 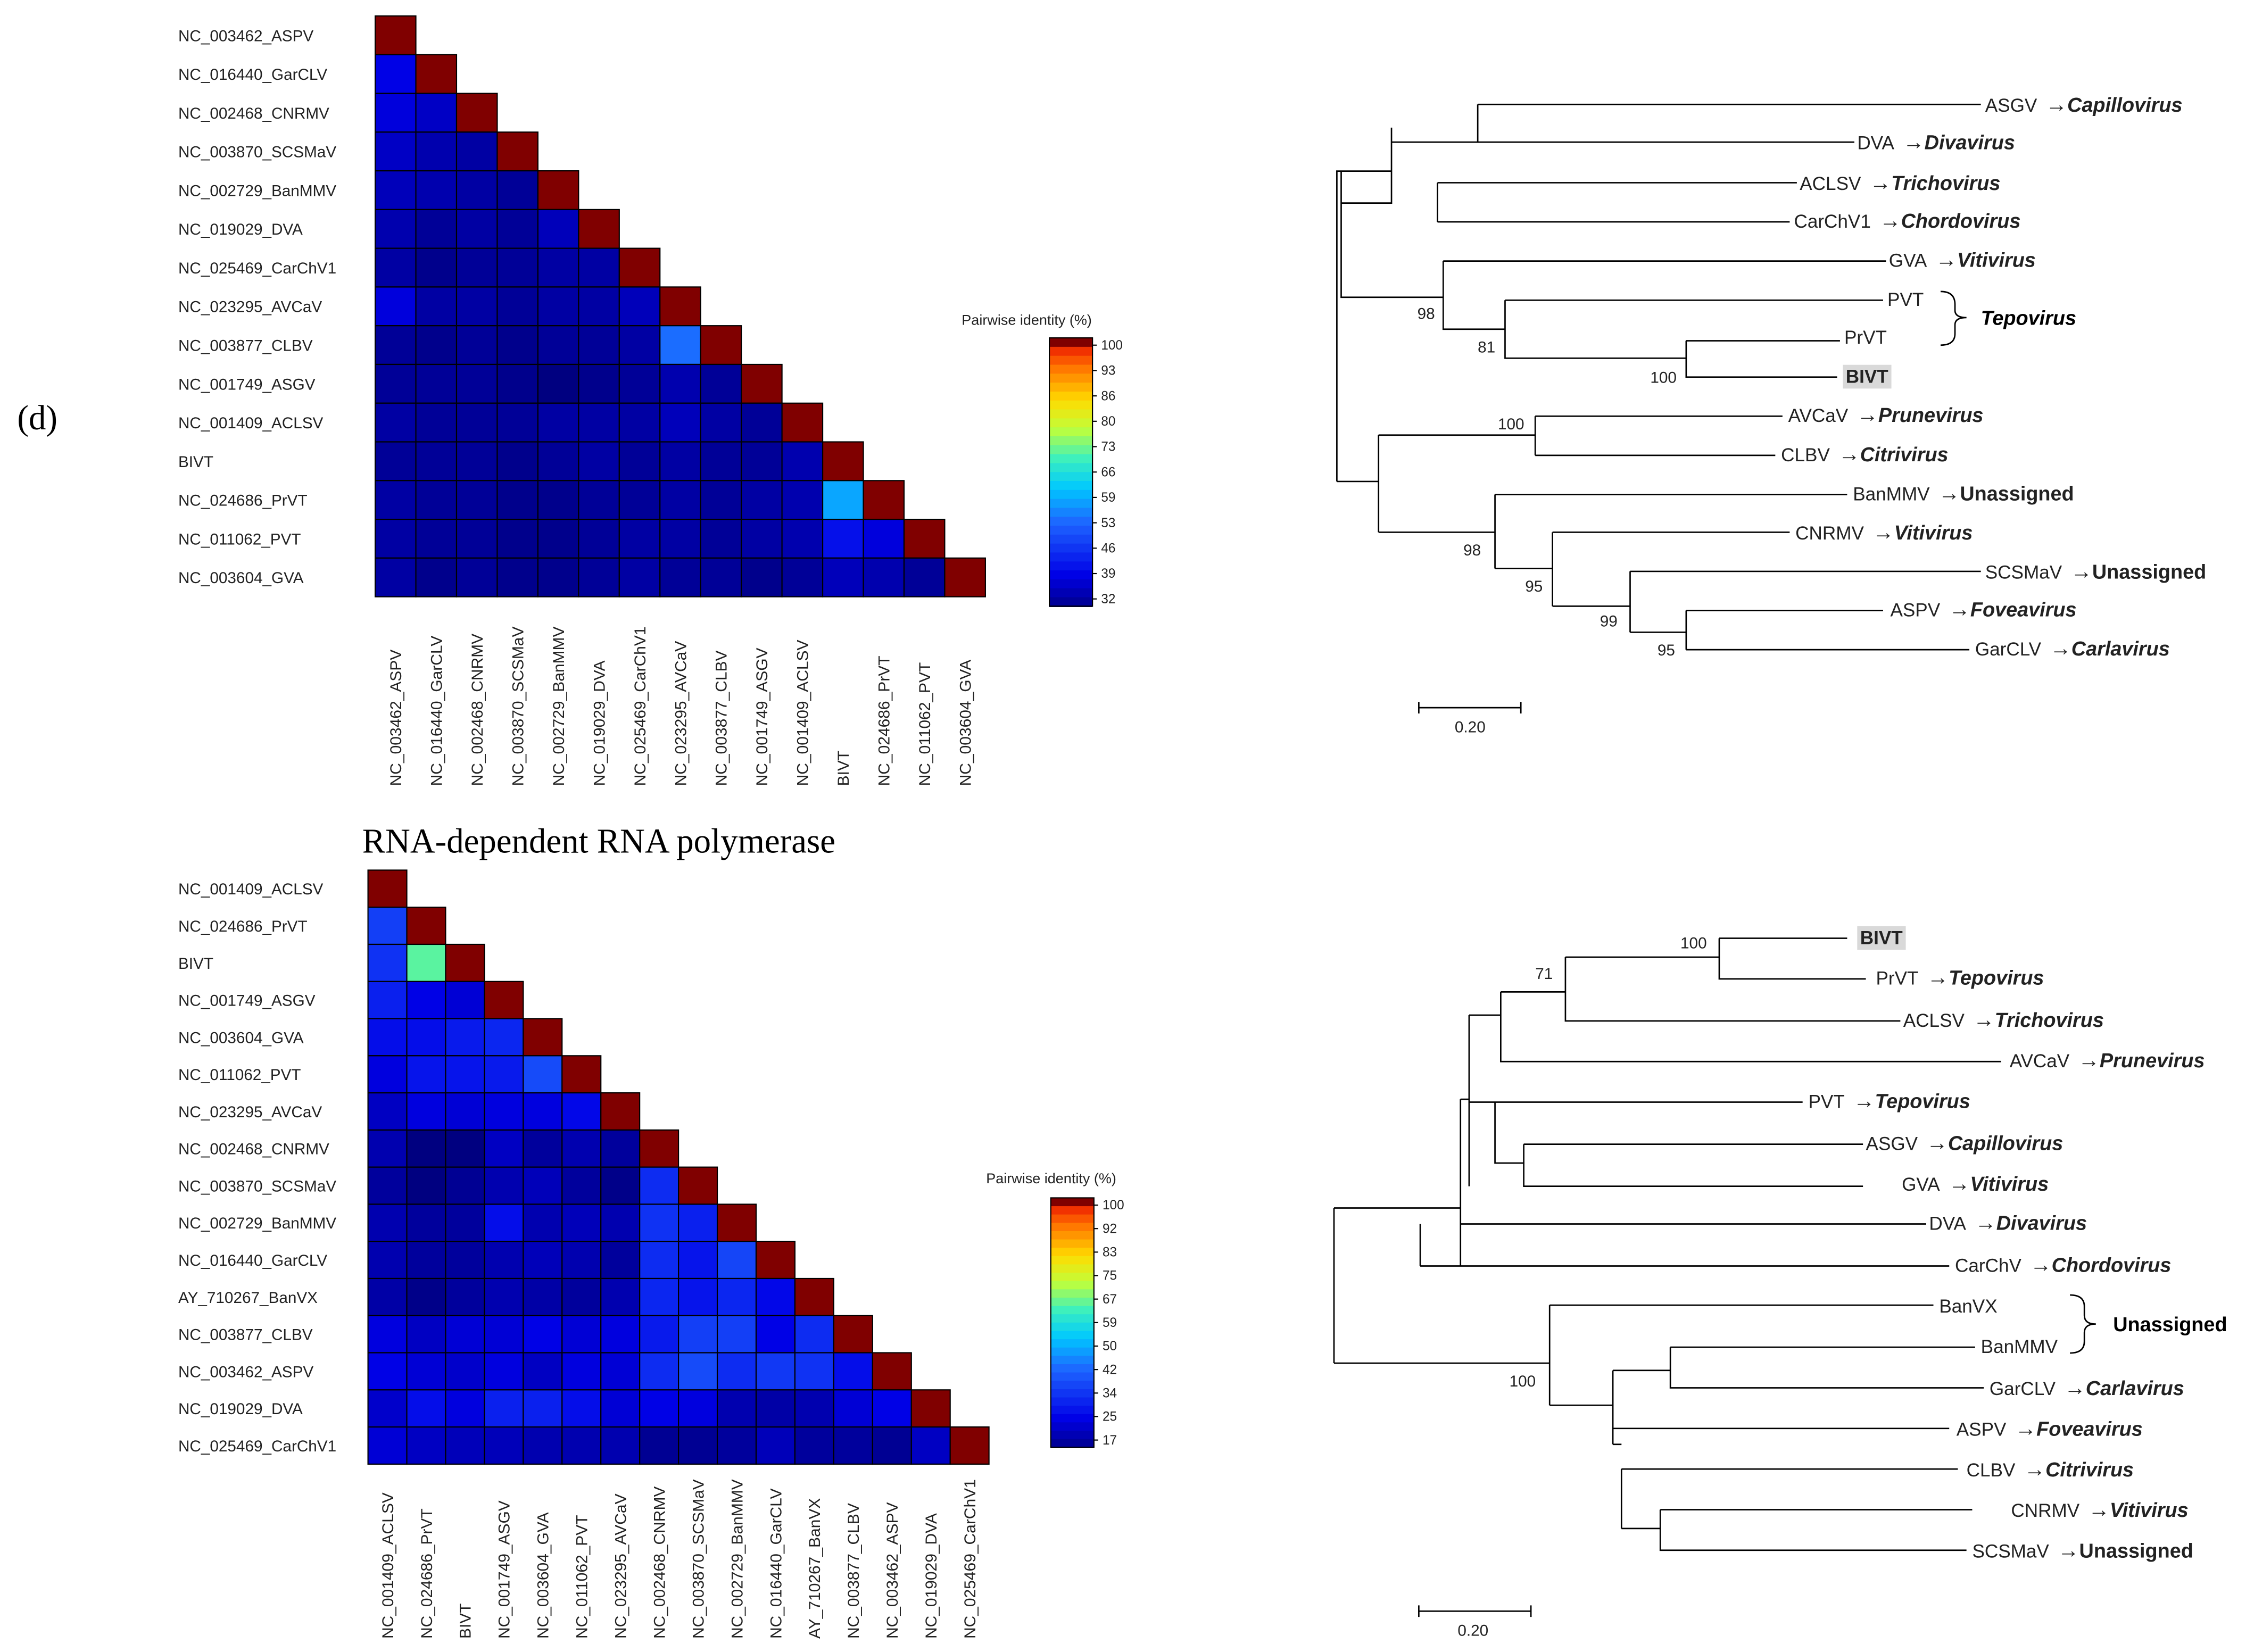 What do you see at coordinates (966, 723) in the screenshot?
I see `column-label: NC_003604_GVA` at bounding box center [966, 723].